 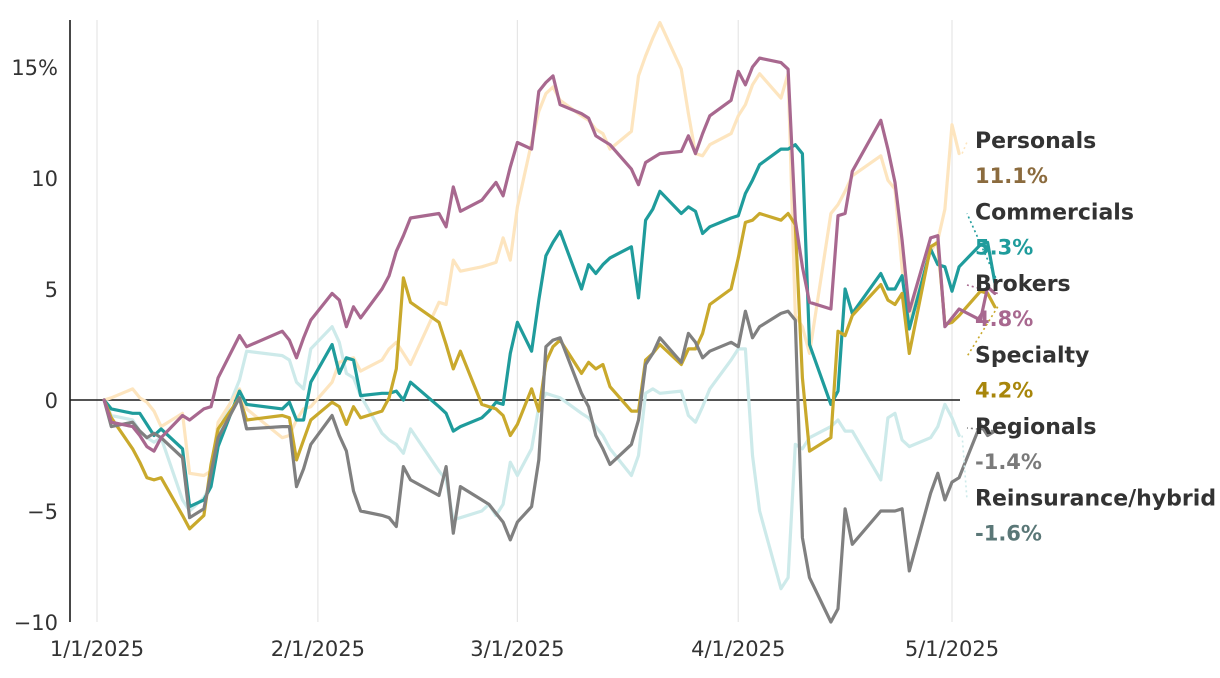 I want to click on x-tick-label: 2/1/2025, so click(x=318, y=649).